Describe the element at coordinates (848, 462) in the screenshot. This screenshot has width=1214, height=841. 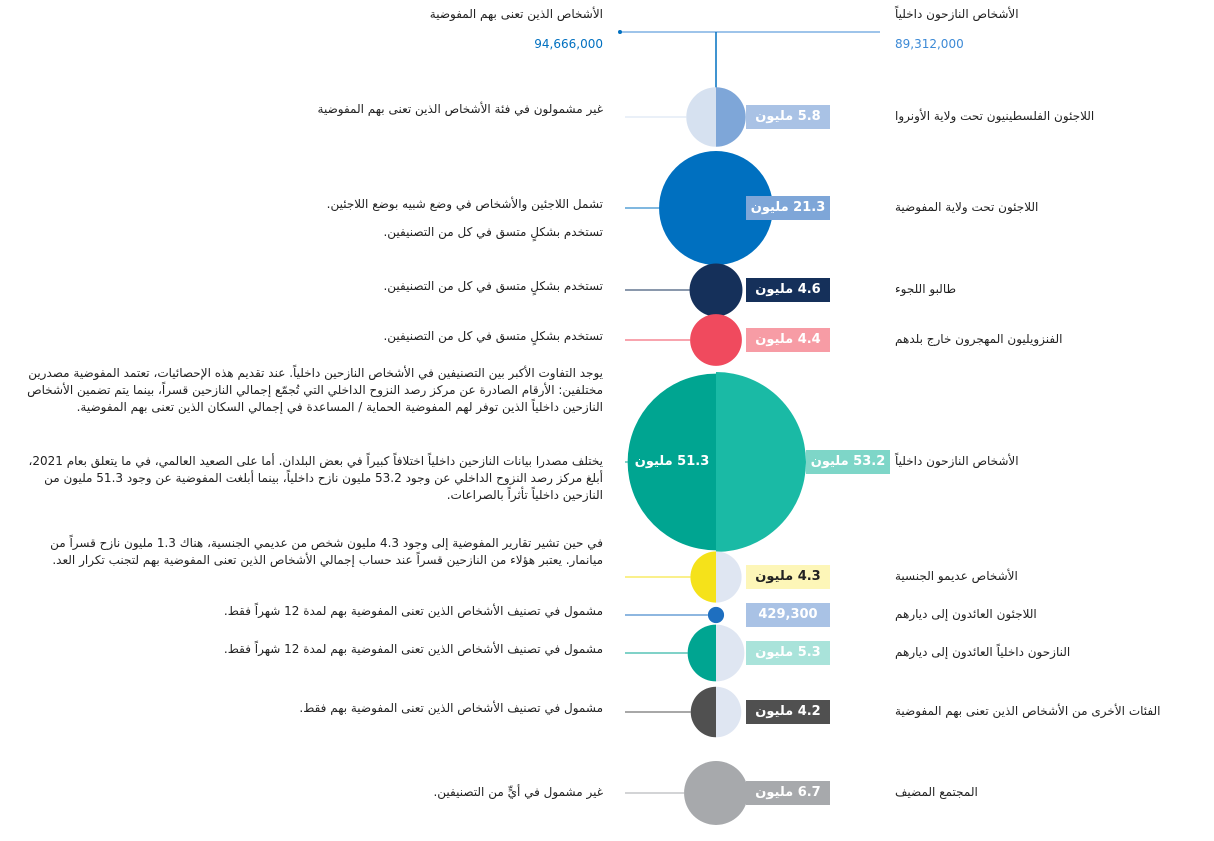
I see `value-label: 53.2 مليون` at that location.